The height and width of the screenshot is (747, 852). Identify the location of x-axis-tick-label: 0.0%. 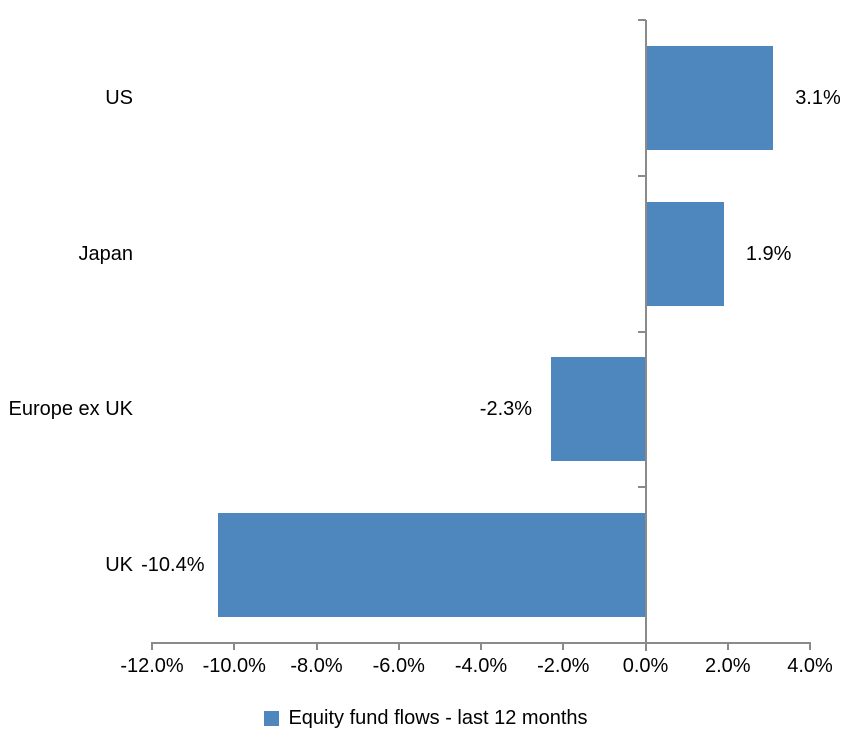
(645, 666).